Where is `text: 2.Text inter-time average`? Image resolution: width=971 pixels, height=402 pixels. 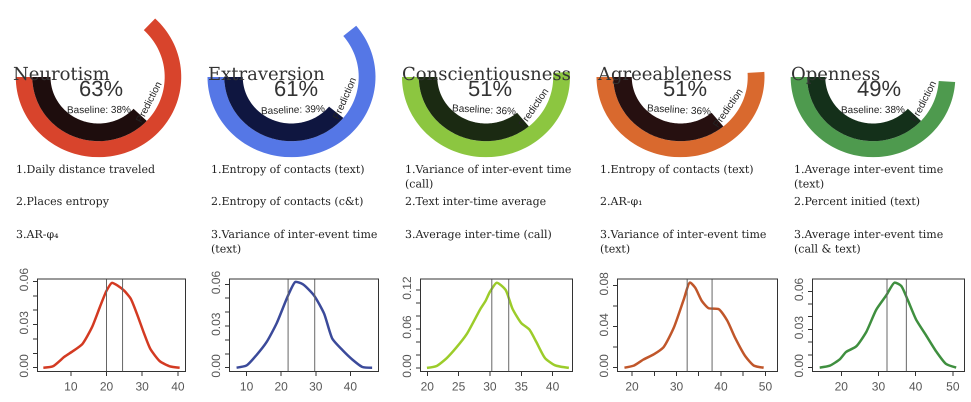 text: 2.Text inter-time average is located at coordinates (475, 201).